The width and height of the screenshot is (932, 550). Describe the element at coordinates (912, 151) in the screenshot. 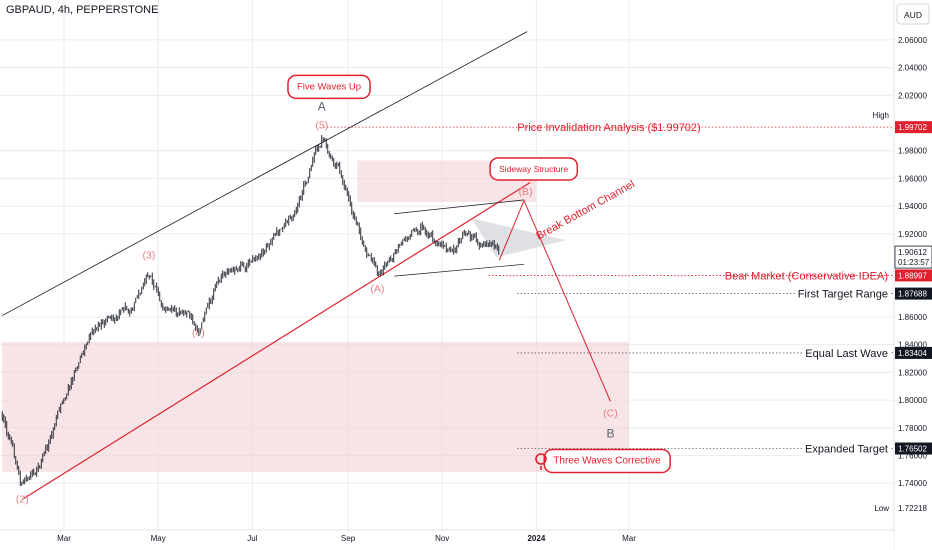

I see `y-tick-label: 1.98000` at that location.